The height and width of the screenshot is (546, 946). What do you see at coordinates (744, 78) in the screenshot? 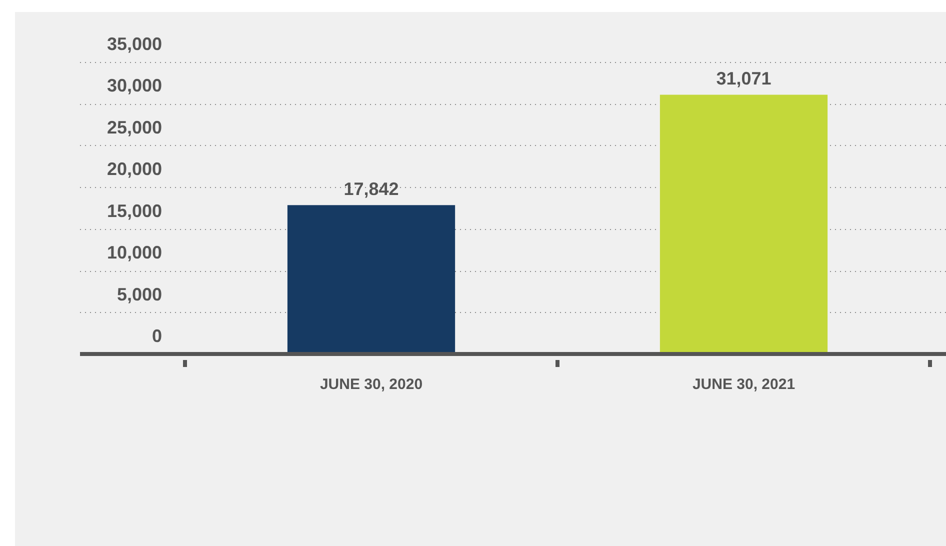
I see `data-label: 31,071` at bounding box center [744, 78].